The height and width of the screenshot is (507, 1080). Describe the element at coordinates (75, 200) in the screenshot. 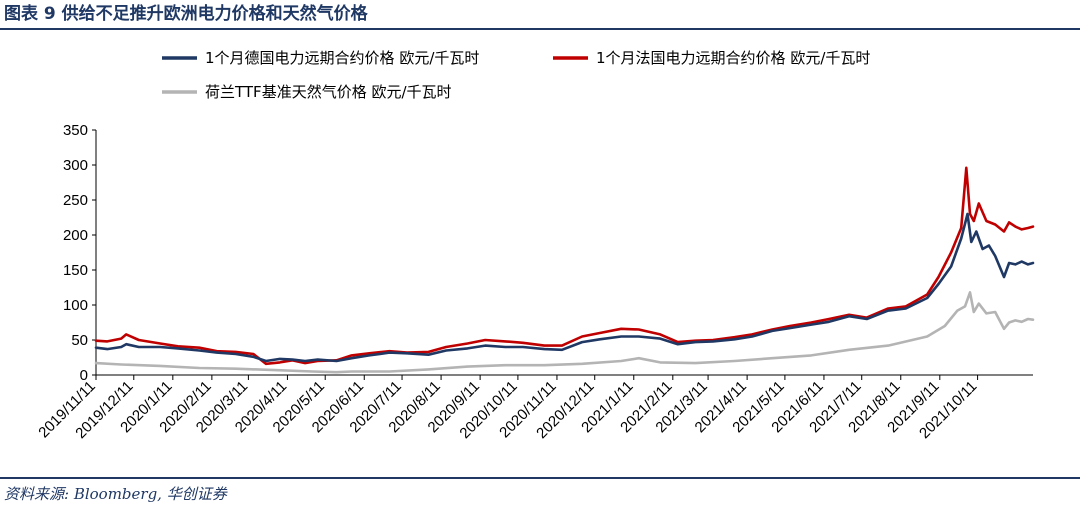

I see `y-tick-label: 250` at that location.